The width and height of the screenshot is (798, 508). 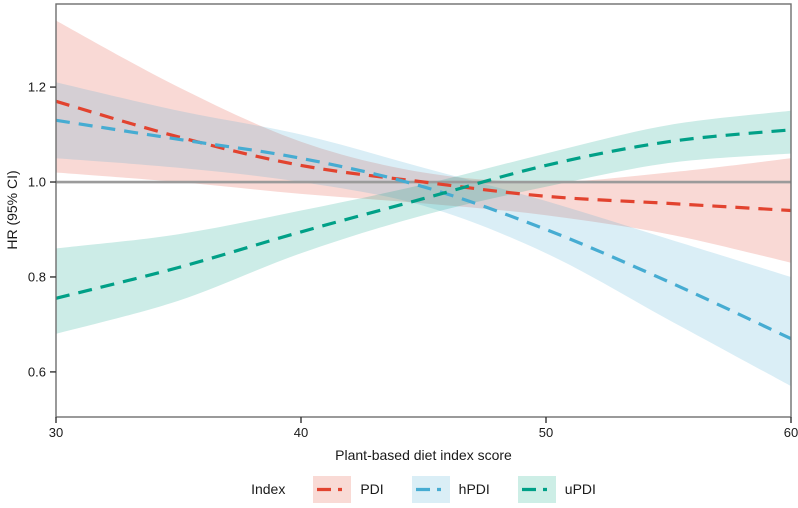 What do you see at coordinates (580, 489) in the screenshot?
I see `legend-label-uPDI: uPDI` at bounding box center [580, 489].